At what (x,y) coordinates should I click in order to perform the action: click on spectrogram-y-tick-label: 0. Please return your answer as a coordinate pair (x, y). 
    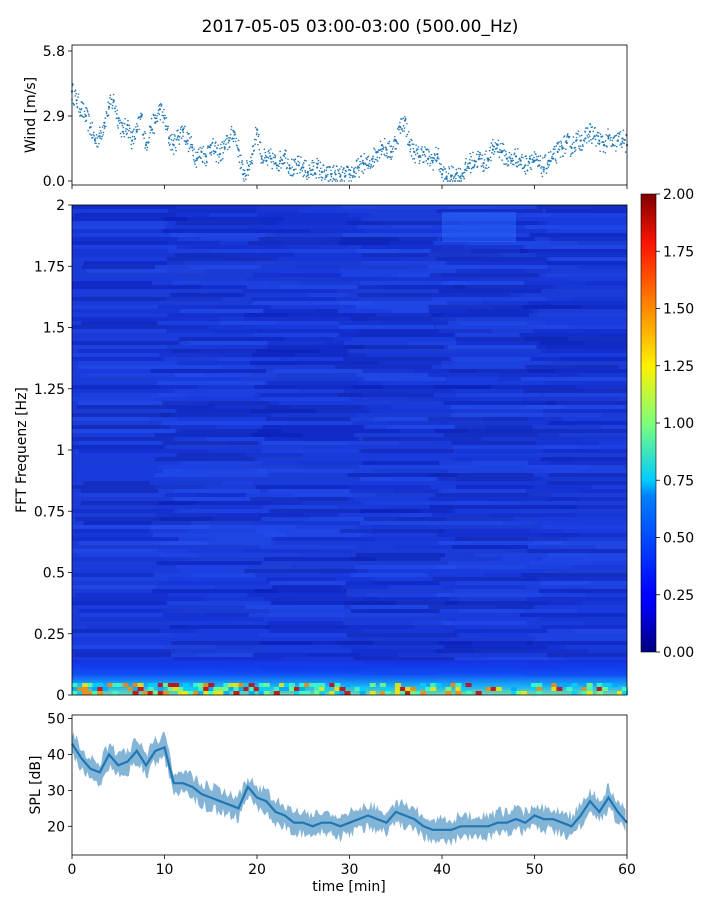
    Looking at the image, I should click on (60, 696).